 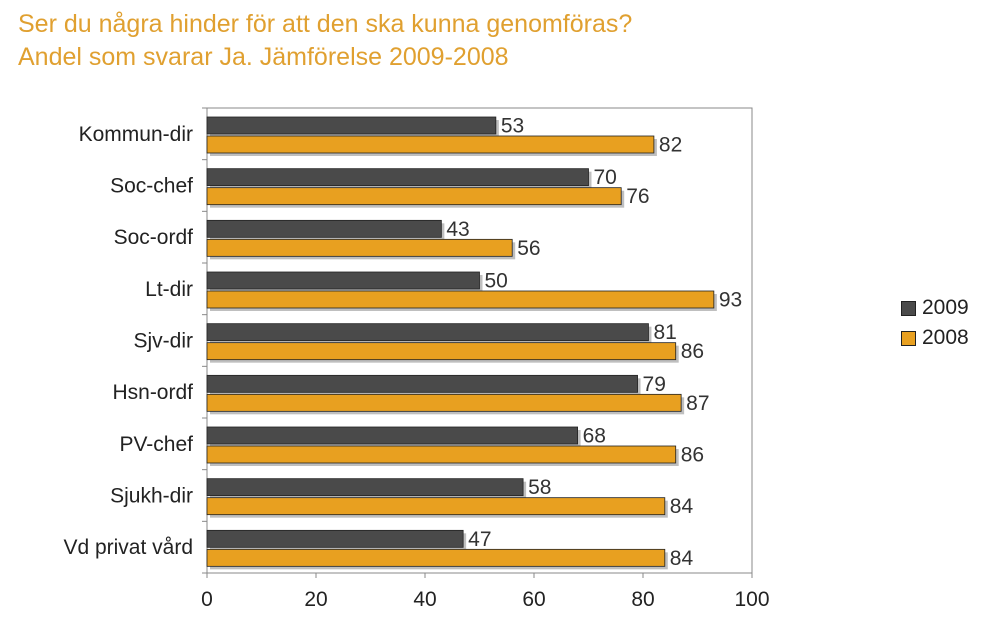 I want to click on data-label: 81, so click(x=664, y=332).